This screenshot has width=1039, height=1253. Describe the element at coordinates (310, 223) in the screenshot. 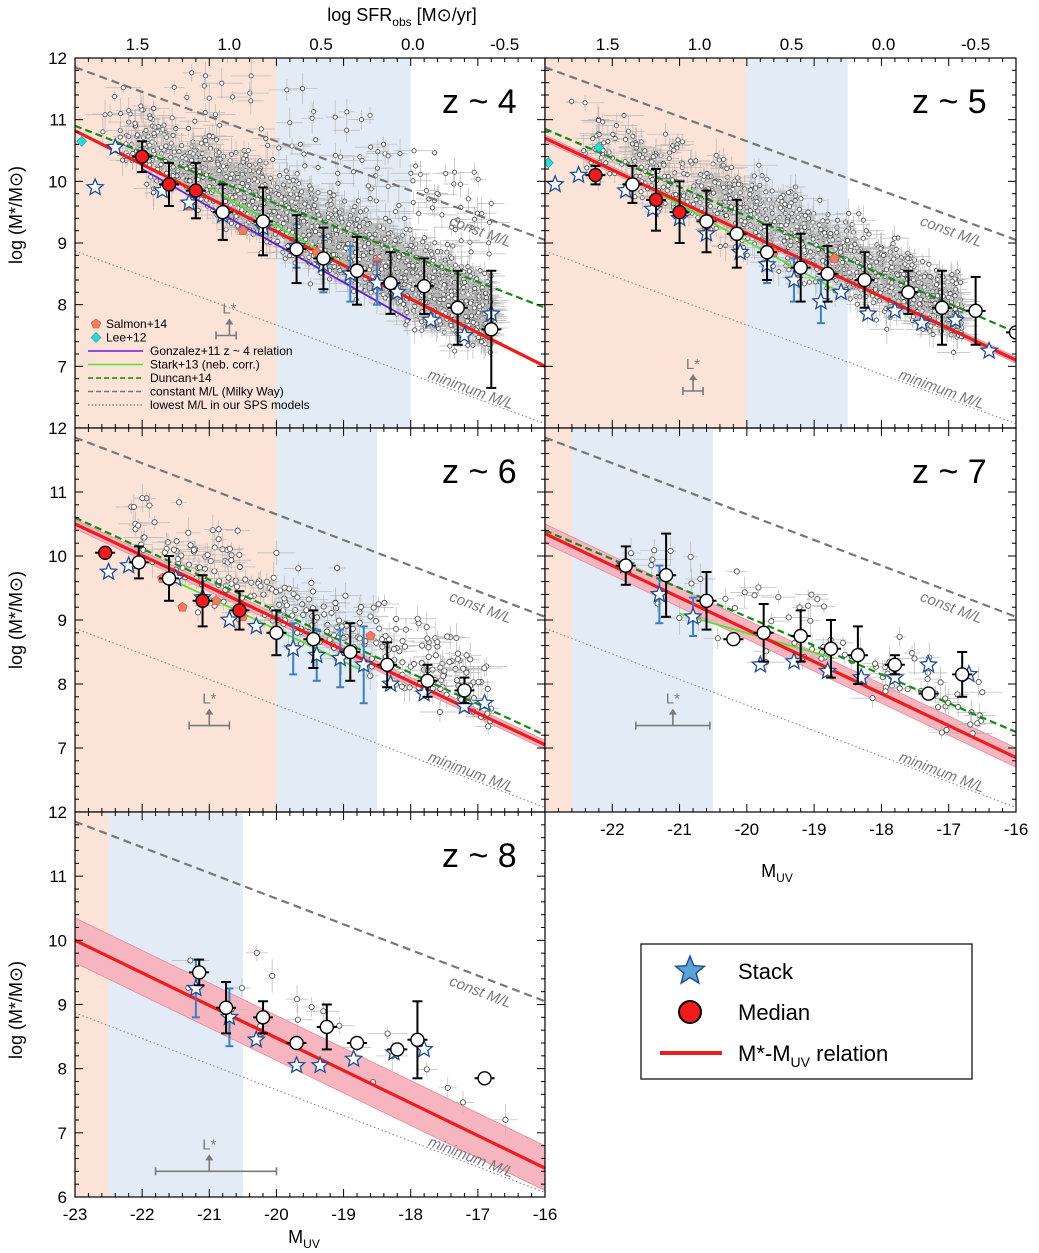

I see `plot-area: L* const M/L minimum M/L` at that location.